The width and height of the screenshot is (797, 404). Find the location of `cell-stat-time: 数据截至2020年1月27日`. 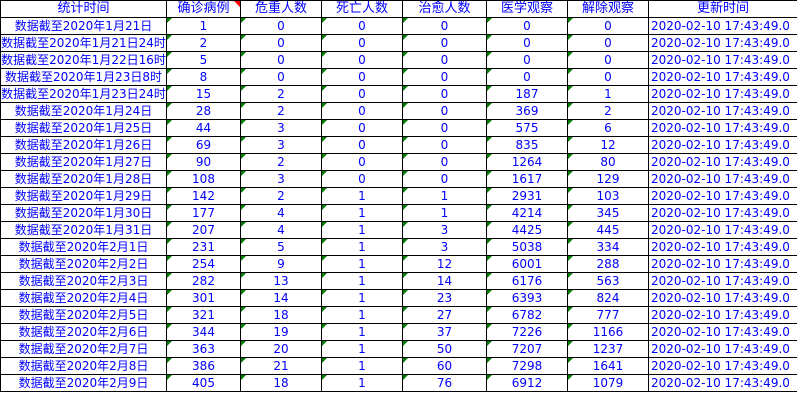

cell-stat-time: 数据截至2020年1月27日 is located at coordinates (83, 162).